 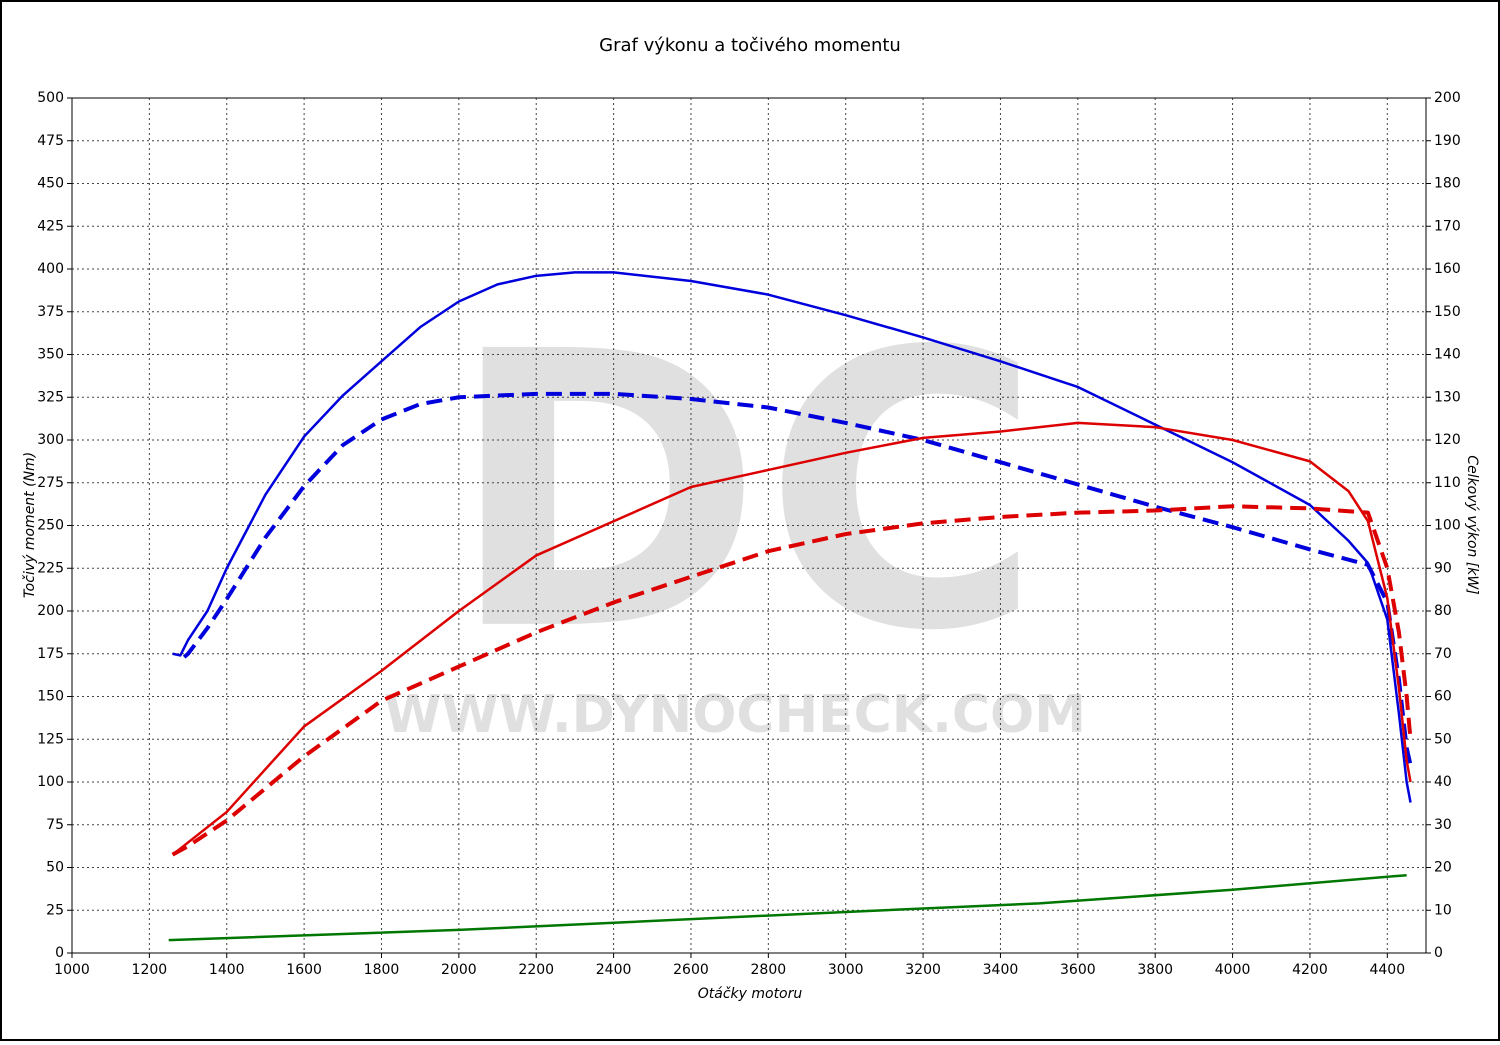 What do you see at coordinates (50, 141) in the screenshot?
I see `y-tick-label: 475` at bounding box center [50, 141].